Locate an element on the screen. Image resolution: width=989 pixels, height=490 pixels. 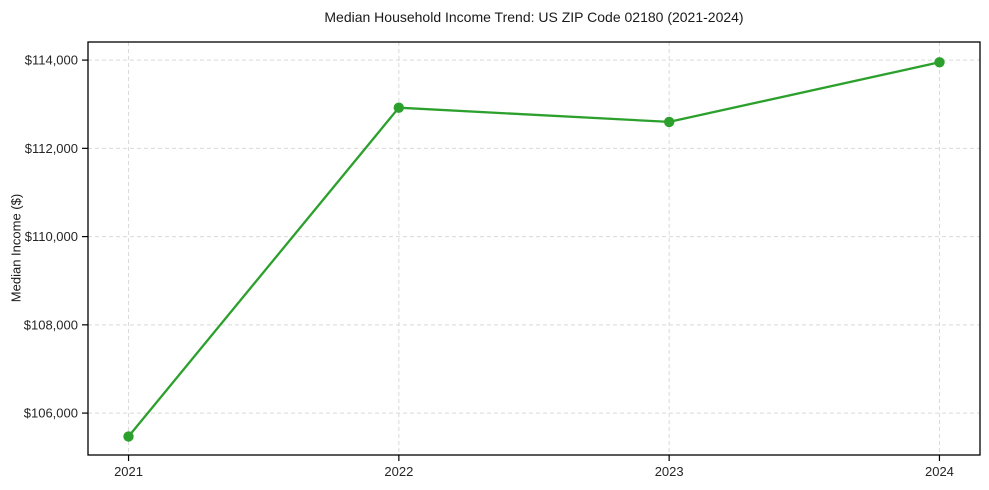
y-tick-label: $114,000 is located at coordinates (51, 60).